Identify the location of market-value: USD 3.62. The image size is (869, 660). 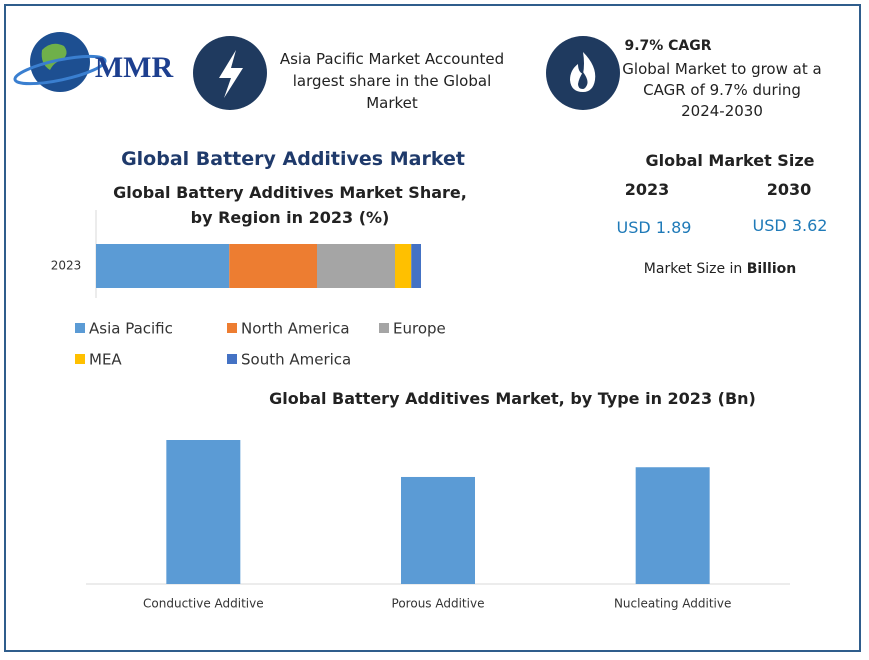
(790, 225).